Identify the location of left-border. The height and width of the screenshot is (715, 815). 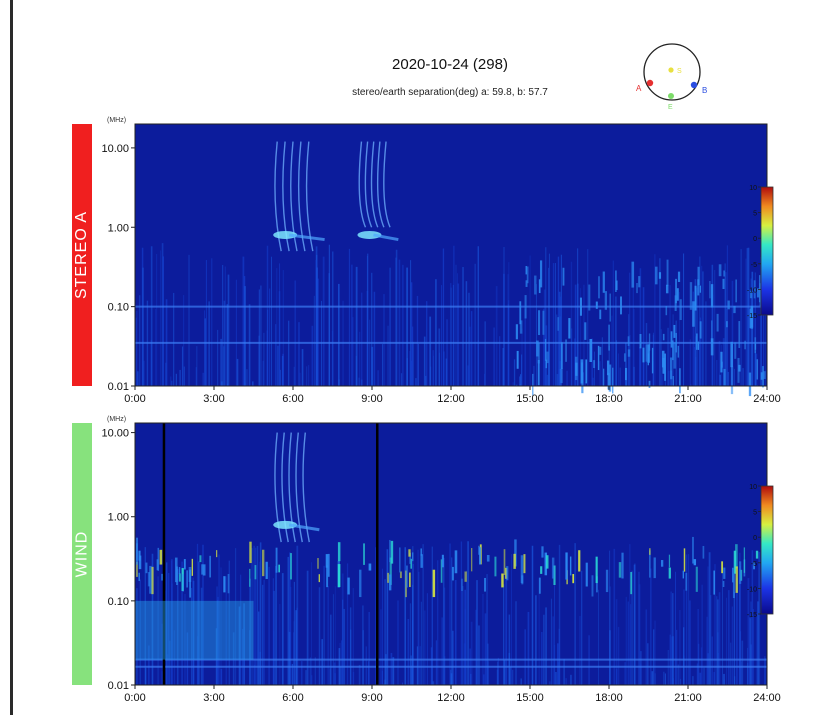
(11, 357).